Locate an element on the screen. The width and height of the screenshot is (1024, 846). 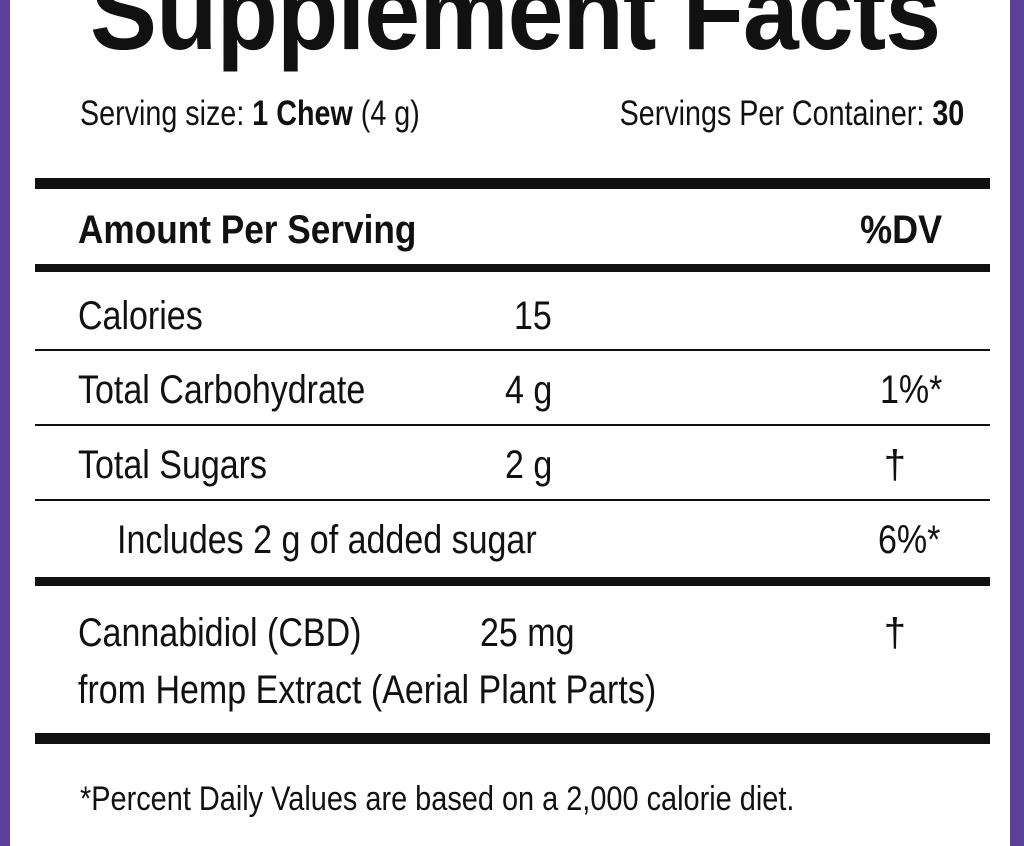
row-source: from Hemp Extract (Aerial Plant Parts) is located at coordinates (367, 690).